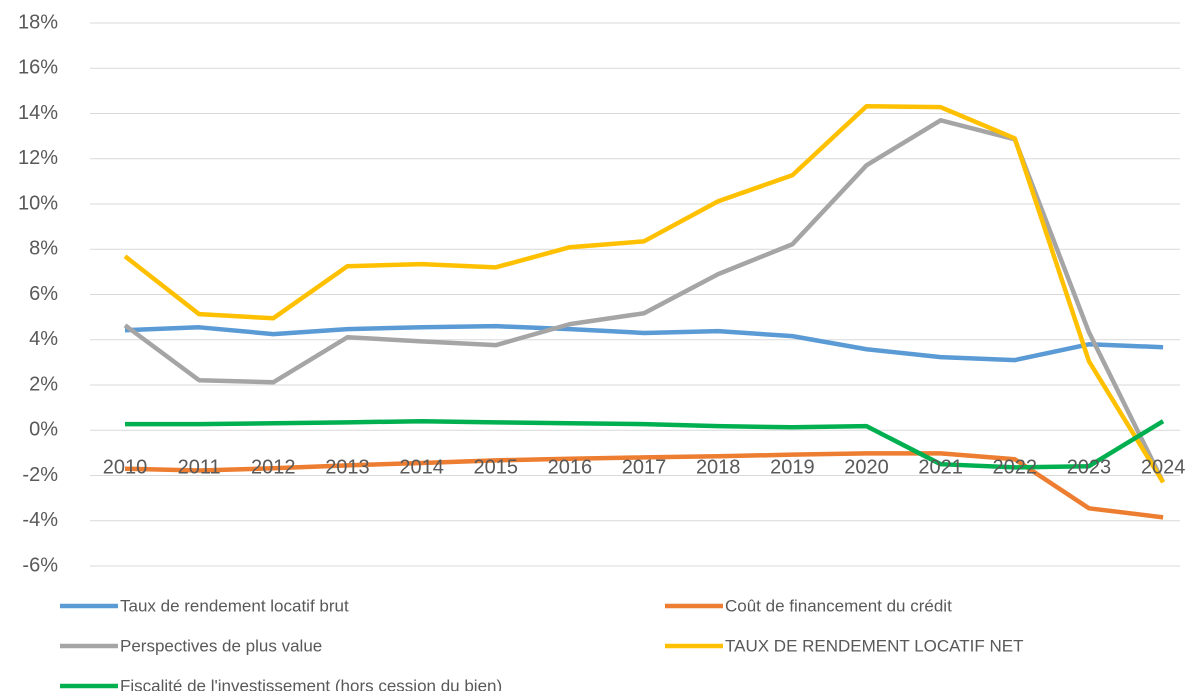 This screenshot has height=691, width=1195. I want to click on y-tick-label: -4%, so click(40, 520).